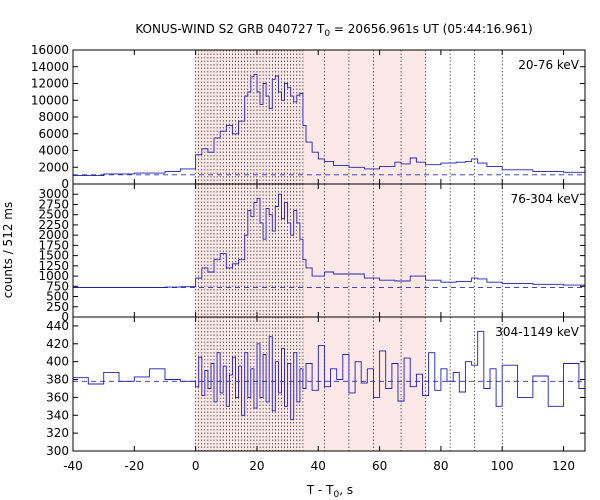  Describe the element at coordinates (537, 332) in the screenshot. I see `energy-band-label-3: 304-1149 keV` at that location.